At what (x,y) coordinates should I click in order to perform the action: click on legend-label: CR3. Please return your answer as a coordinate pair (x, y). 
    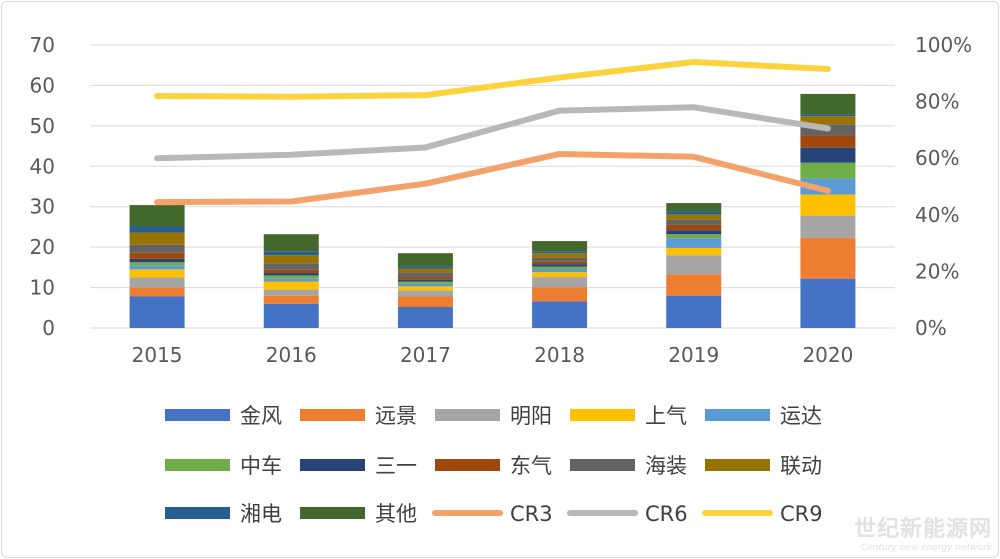
    Looking at the image, I should click on (531, 514).